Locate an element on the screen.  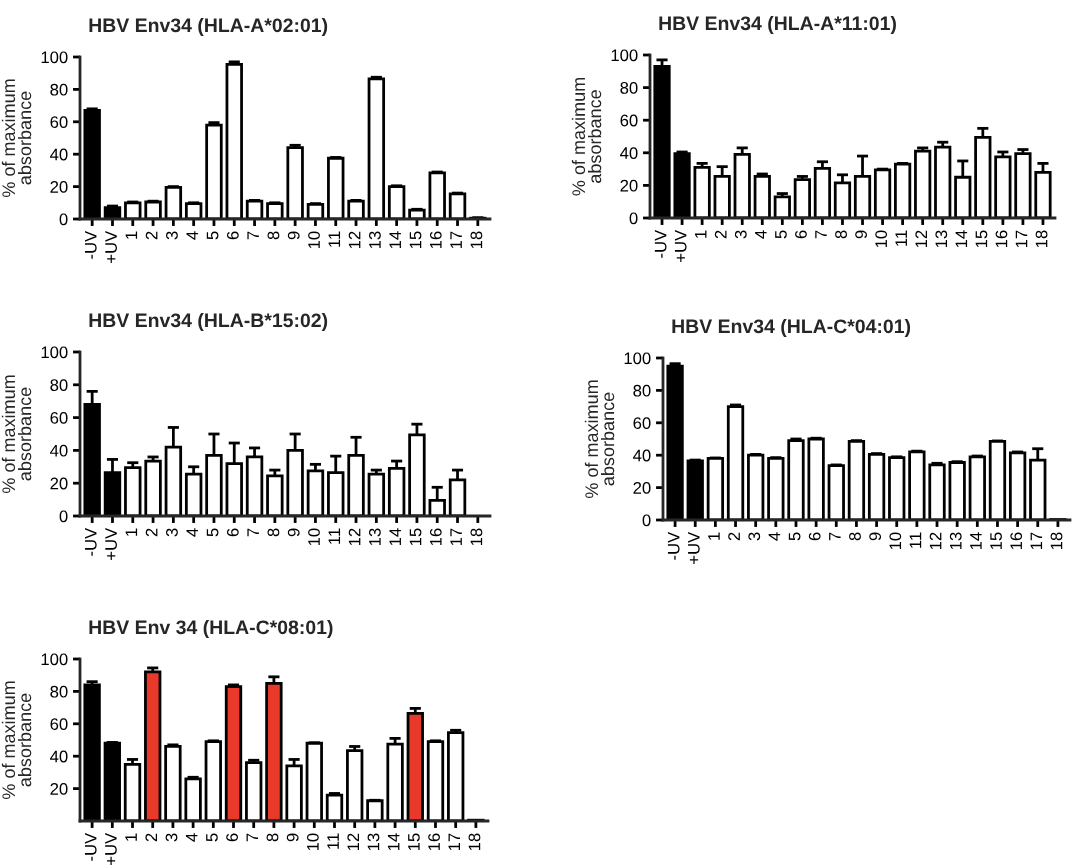
chart-title: HBV Env 34 (HLA-C*08:01) is located at coordinates (211, 629).